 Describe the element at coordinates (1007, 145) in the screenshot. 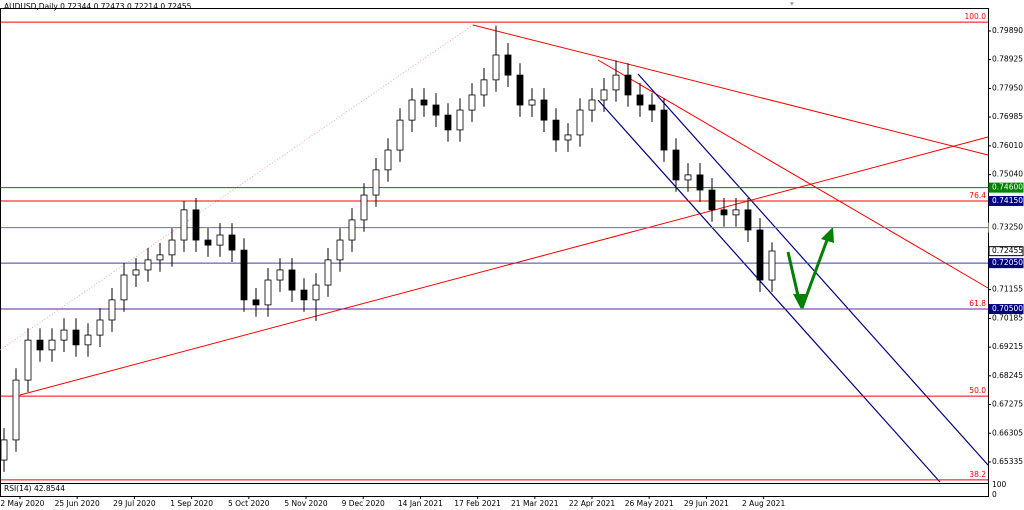

I see `y-tick-label: 0.76010` at that location.